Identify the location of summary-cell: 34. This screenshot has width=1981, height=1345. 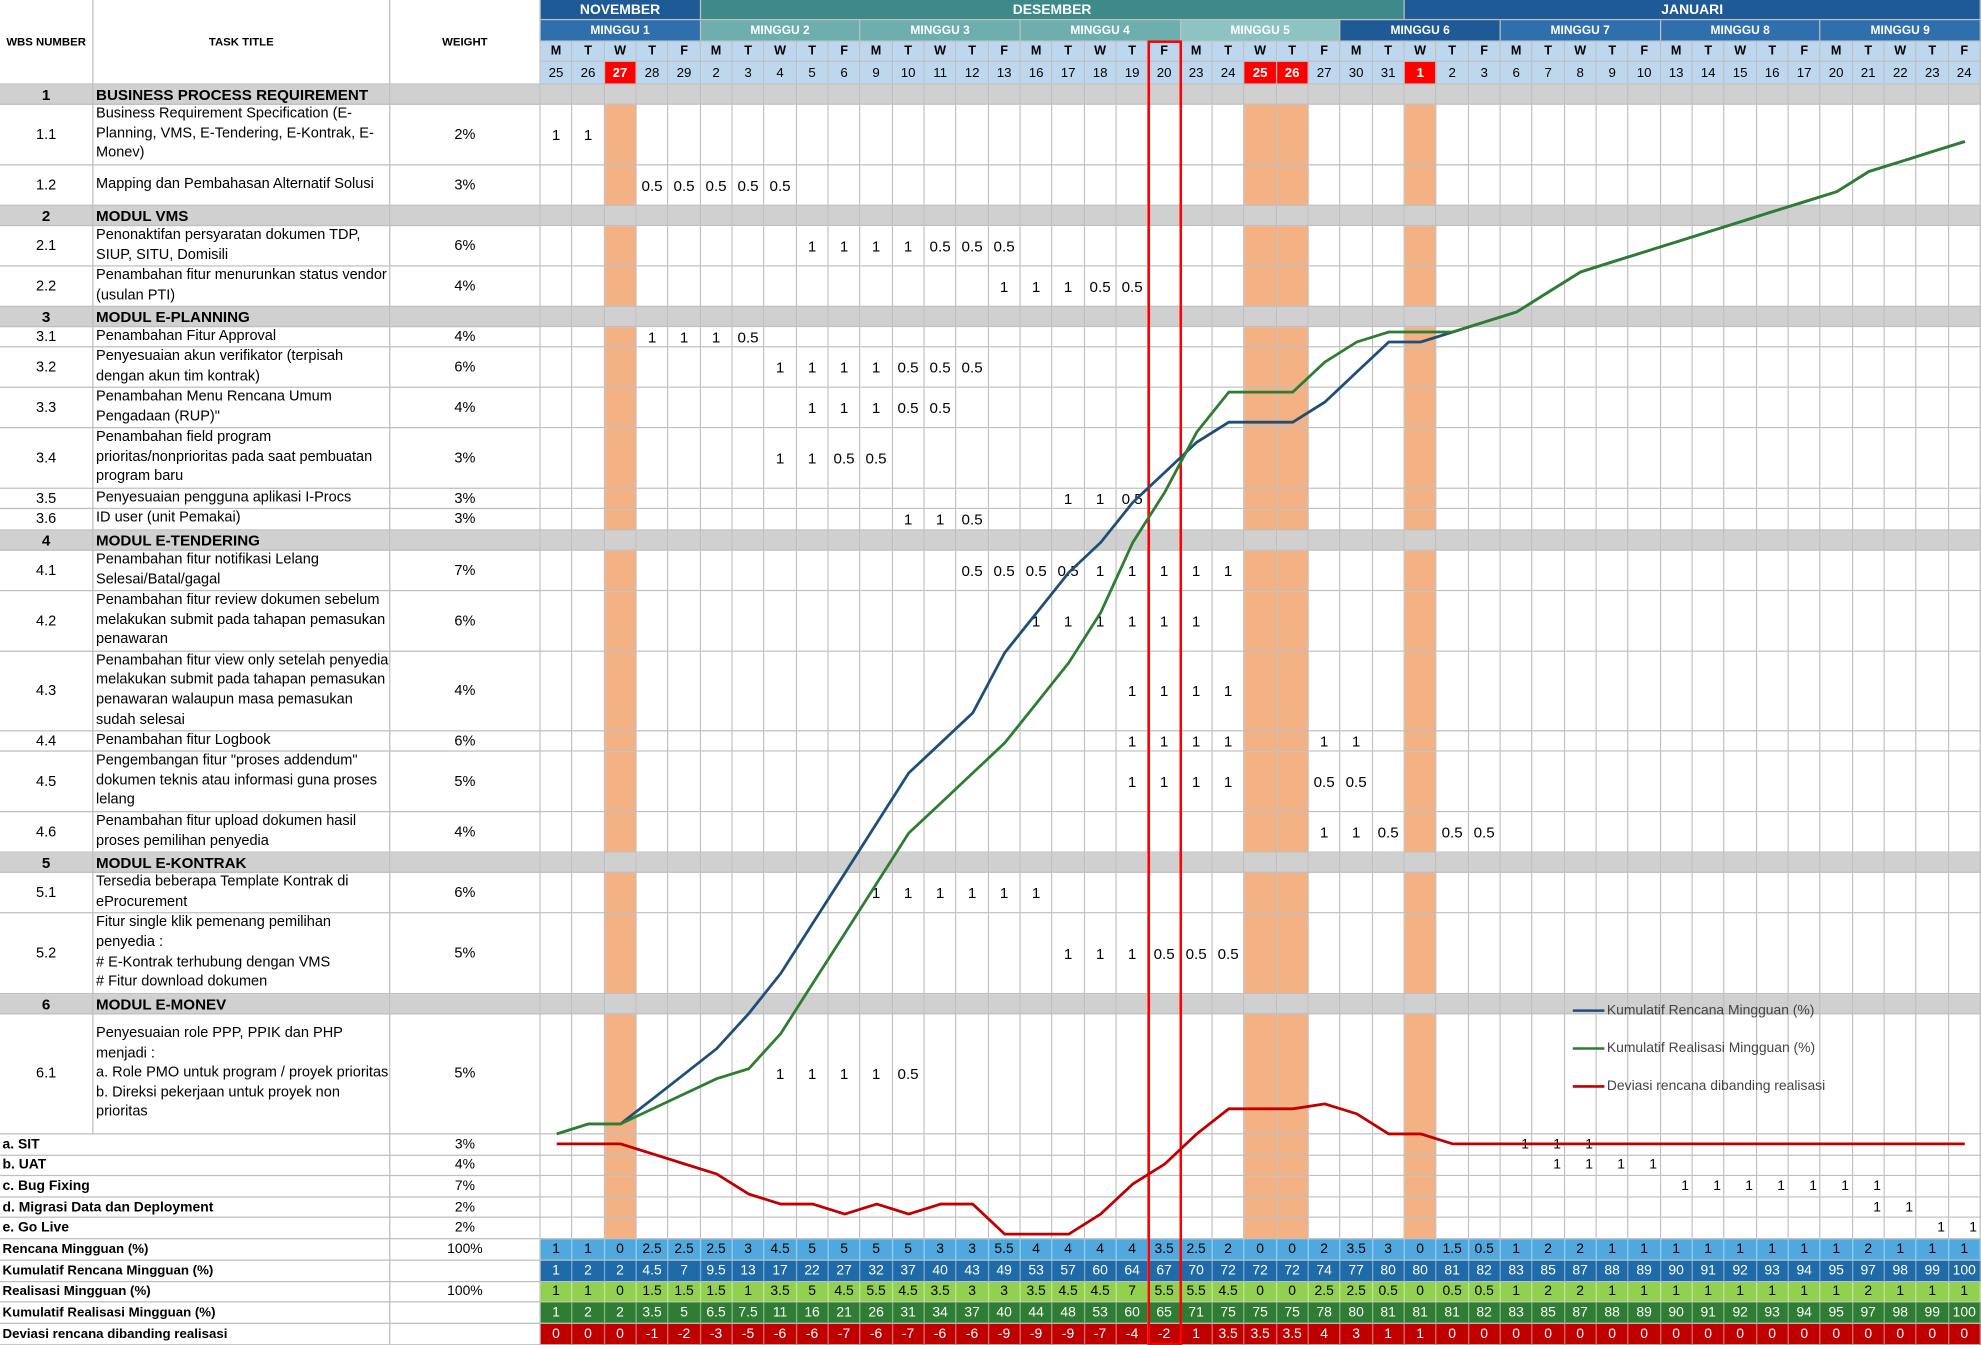
(940, 1313).